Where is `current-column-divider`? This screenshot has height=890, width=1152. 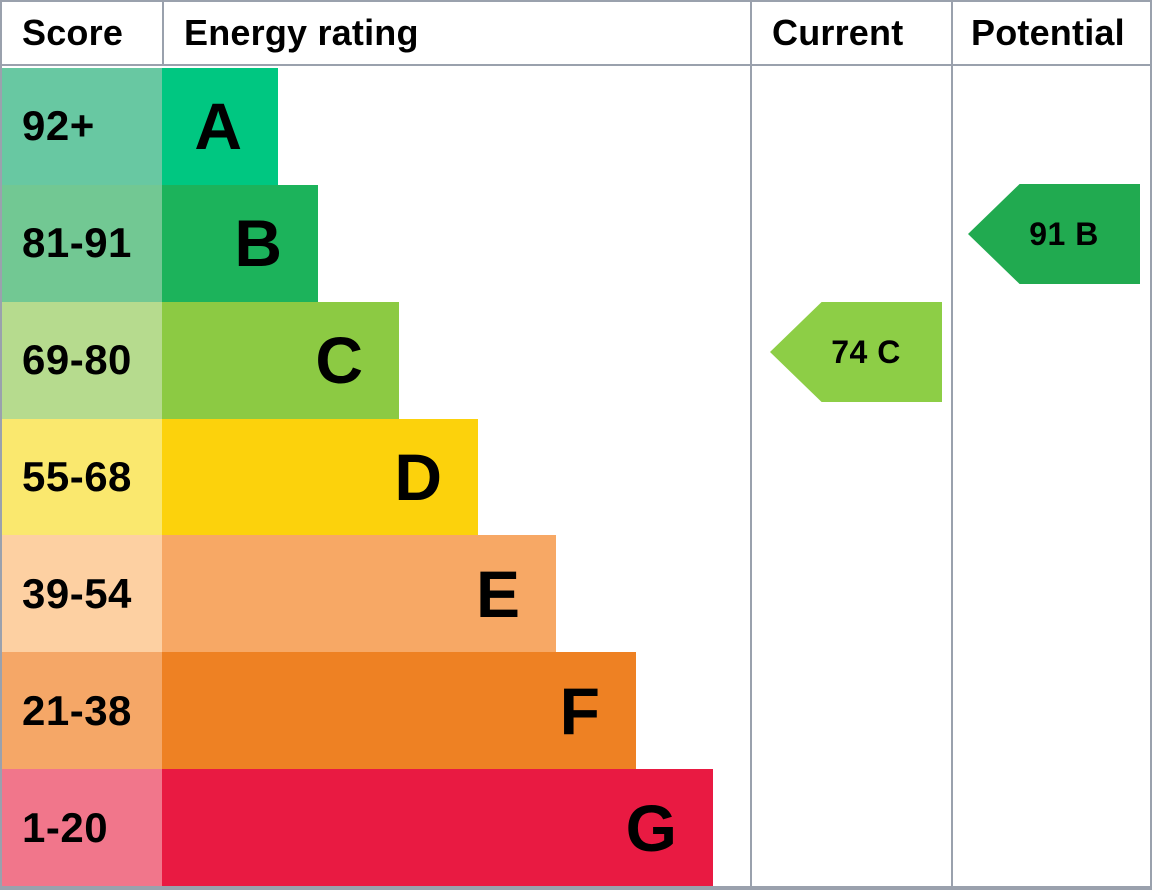
current-column-divider is located at coordinates (751, 444).